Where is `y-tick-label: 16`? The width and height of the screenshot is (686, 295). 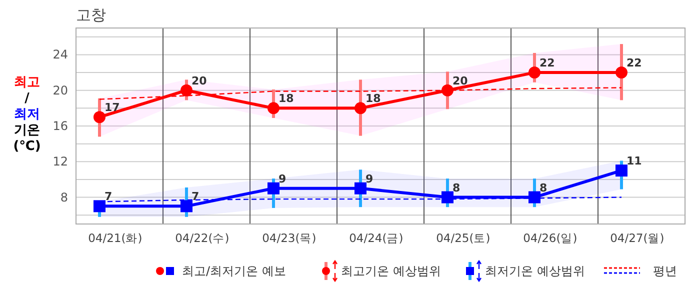 y-tick-label: 16 is located at coordinates (60, 126).